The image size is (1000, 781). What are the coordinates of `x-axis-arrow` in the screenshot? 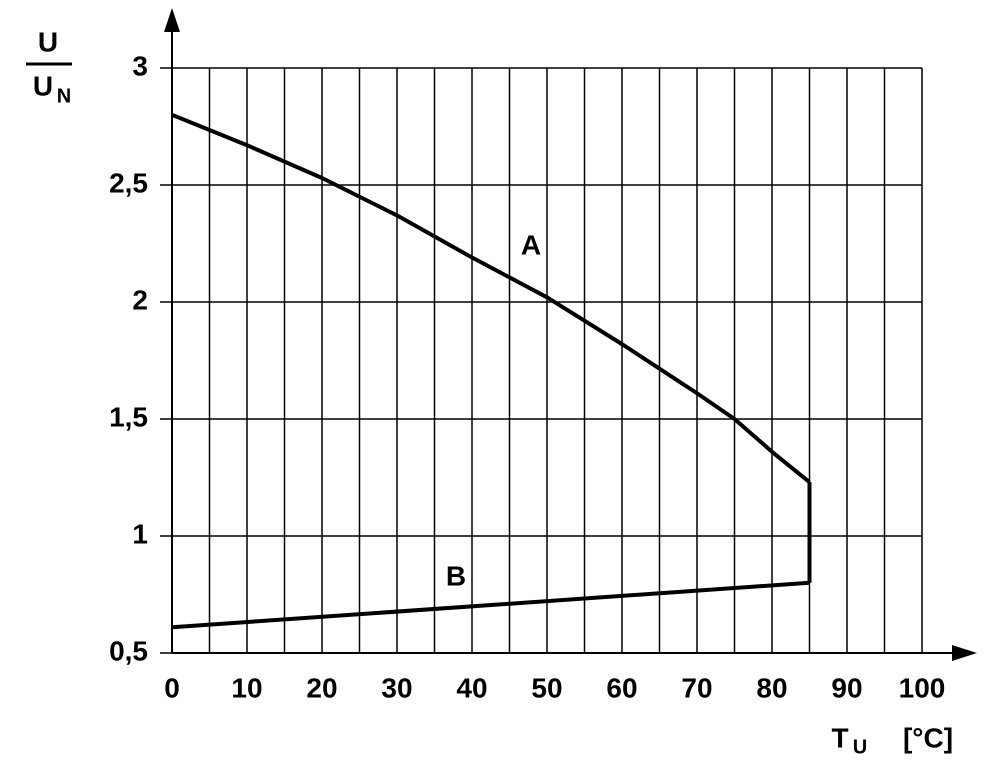 It's located at (964, 653).